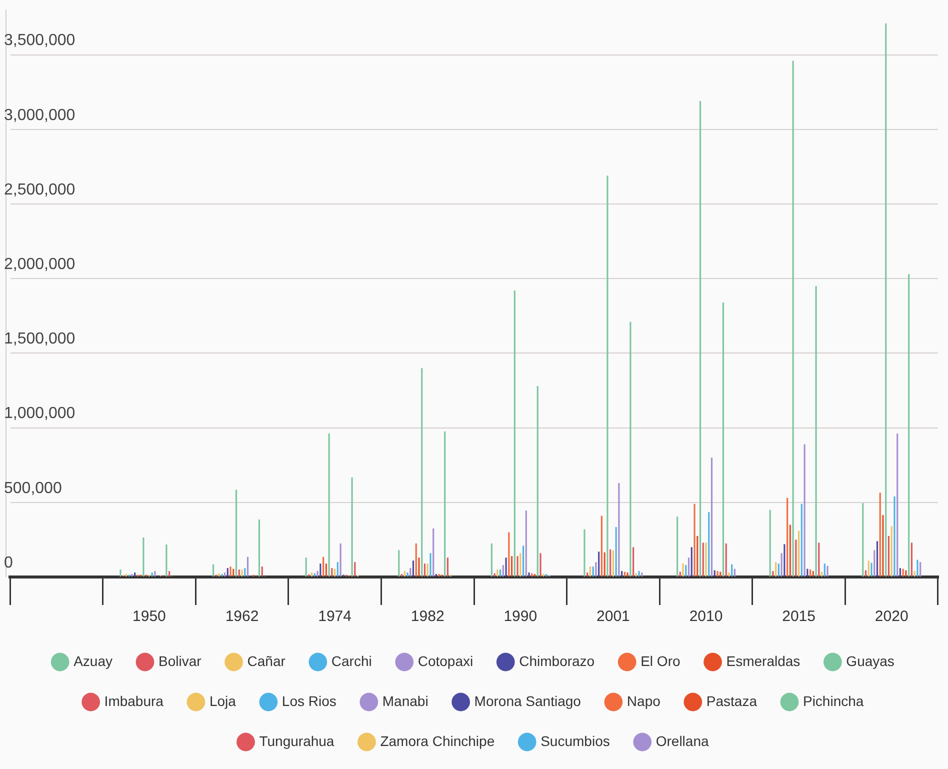  Describe the element at coordinates (660, 660) in the screenshot. I see `legend-label: El Oro` at that location.